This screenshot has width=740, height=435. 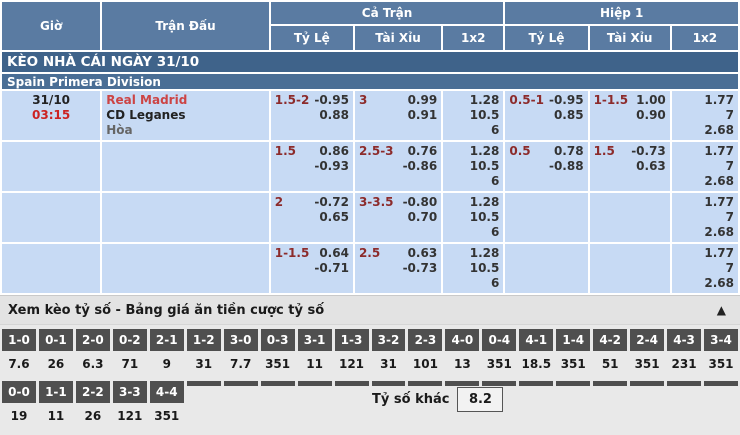 I want to click on h1-handicap-cell: 0.5 0.78 -0.88, so click(x=546, y=166).